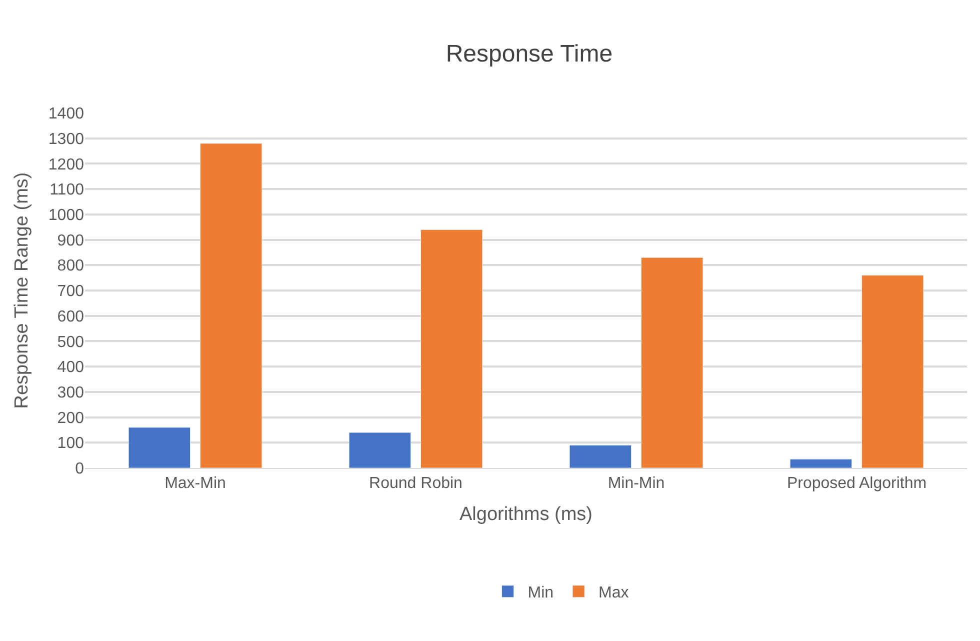  What do you see at coordinates (79, 469) in the screenshot?
I see `y-tick-label: 0` at bounding box center [79, 469].